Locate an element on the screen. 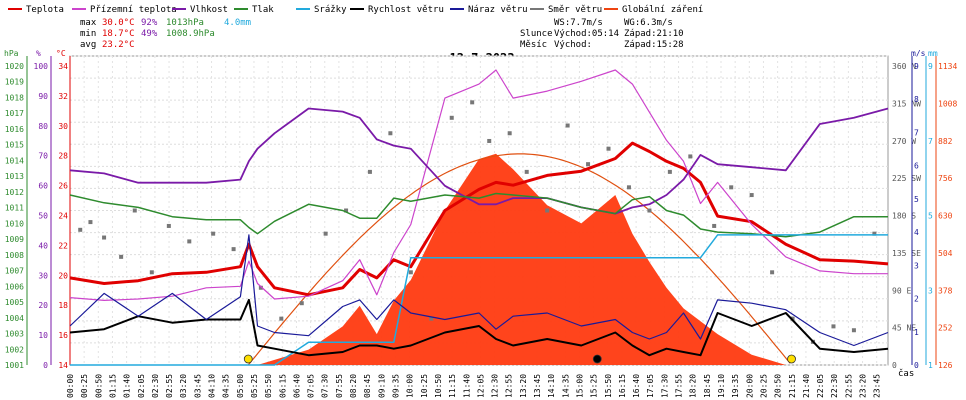 The width and height of the screenshot is (966, 400). x-tick-label: 15:00 is located at coordinates (579, 386).